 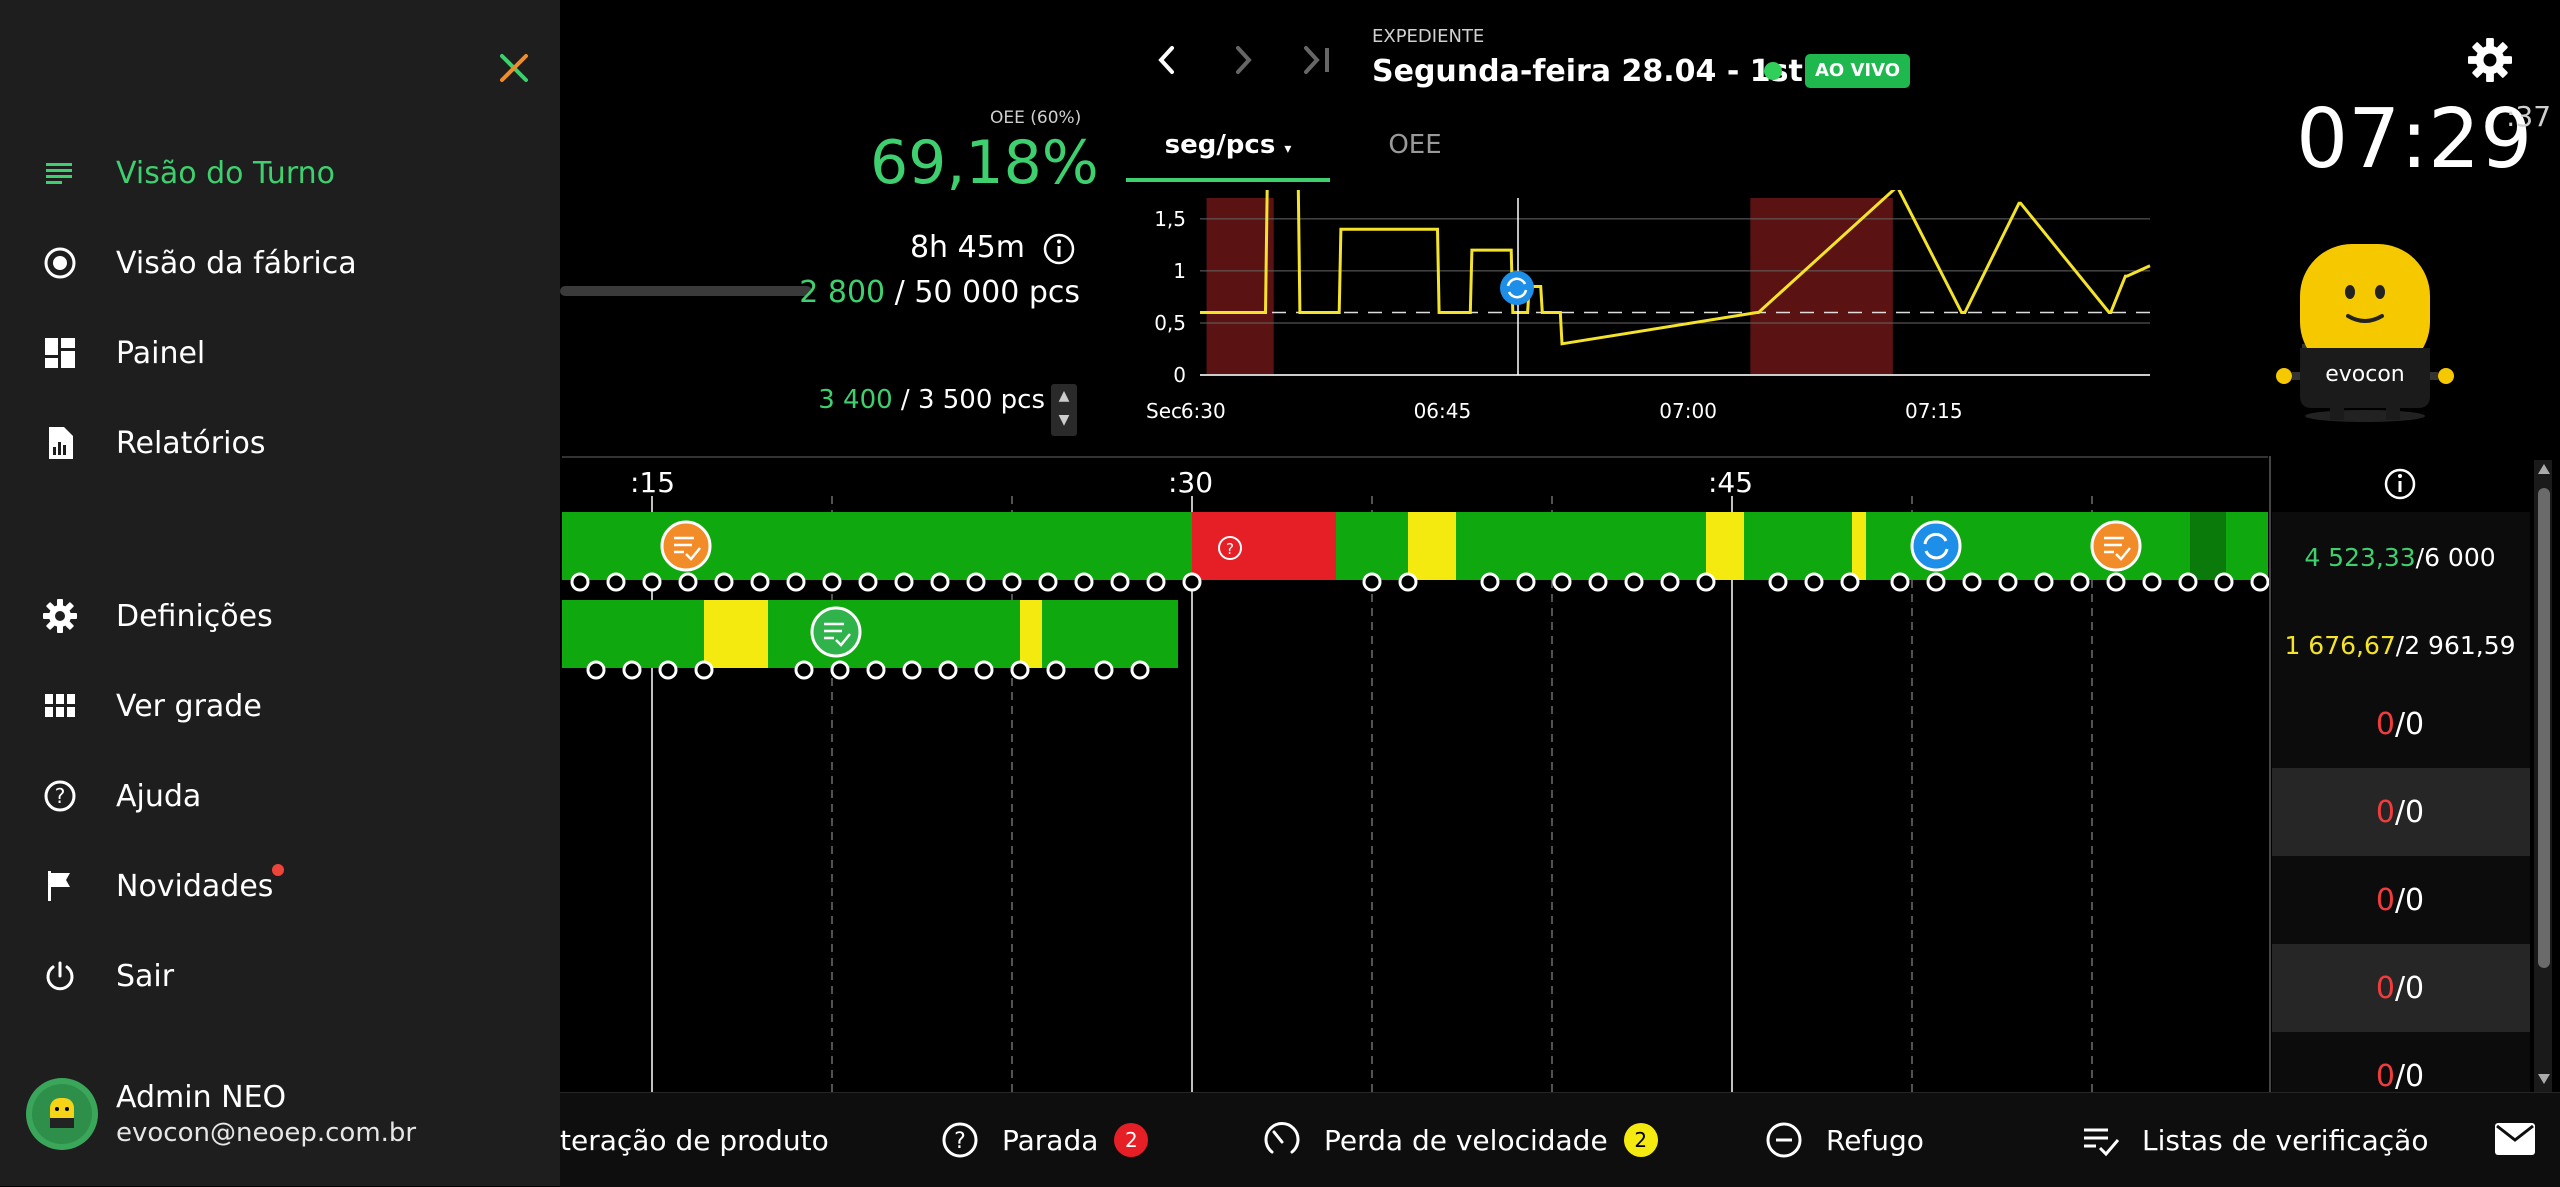 What do you see at coordinates (870, 634) in the screenshot?
I see `run-segment` at bounding box center [870, 634].